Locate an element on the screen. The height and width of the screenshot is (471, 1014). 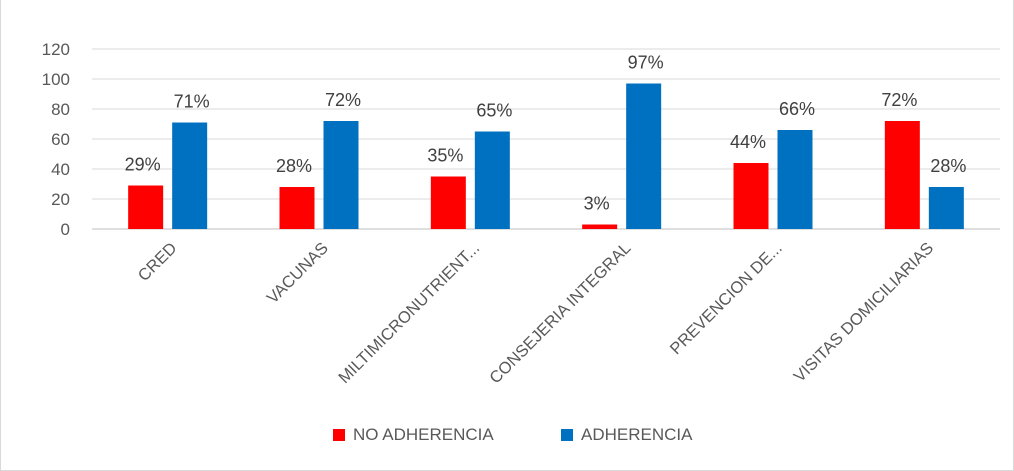
y-tick-label: 100 is located at coordinates (56, 79).